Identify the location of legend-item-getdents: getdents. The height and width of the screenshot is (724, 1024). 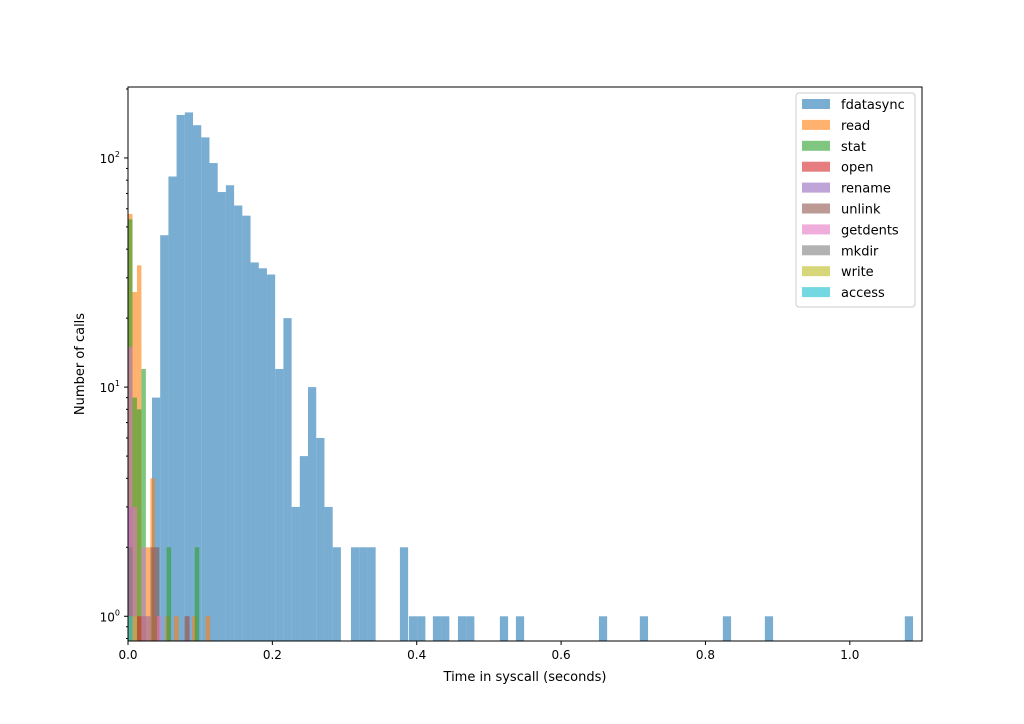
(850, 230).